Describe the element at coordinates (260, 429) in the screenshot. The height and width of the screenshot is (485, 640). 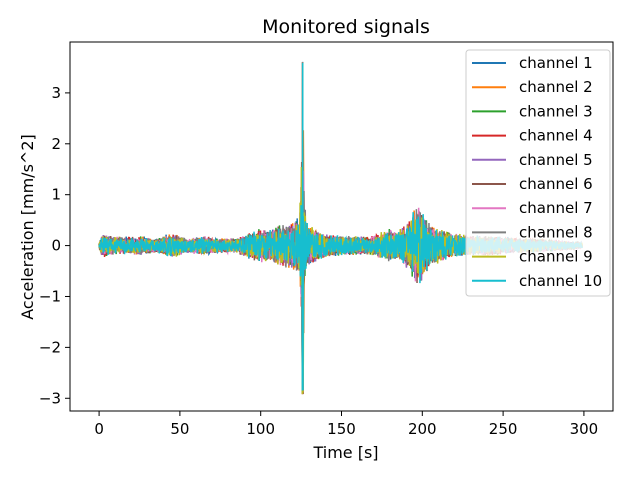
I see `x-tick-label: 100` at that location.